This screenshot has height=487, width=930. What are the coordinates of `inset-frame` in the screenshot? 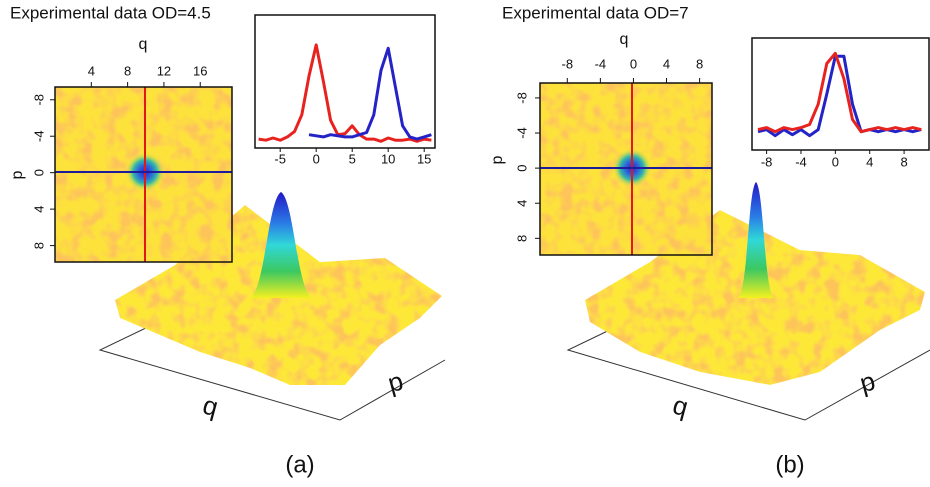 It's located at (345, 81).